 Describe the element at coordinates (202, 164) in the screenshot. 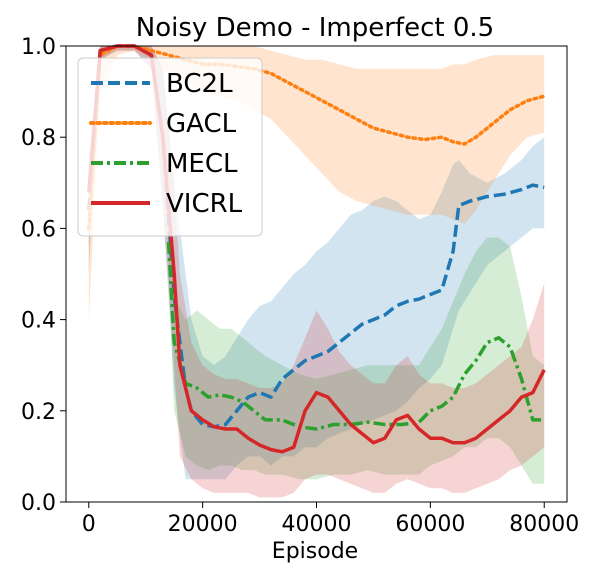

I see `legend-label-mecl: MECL` at that location.